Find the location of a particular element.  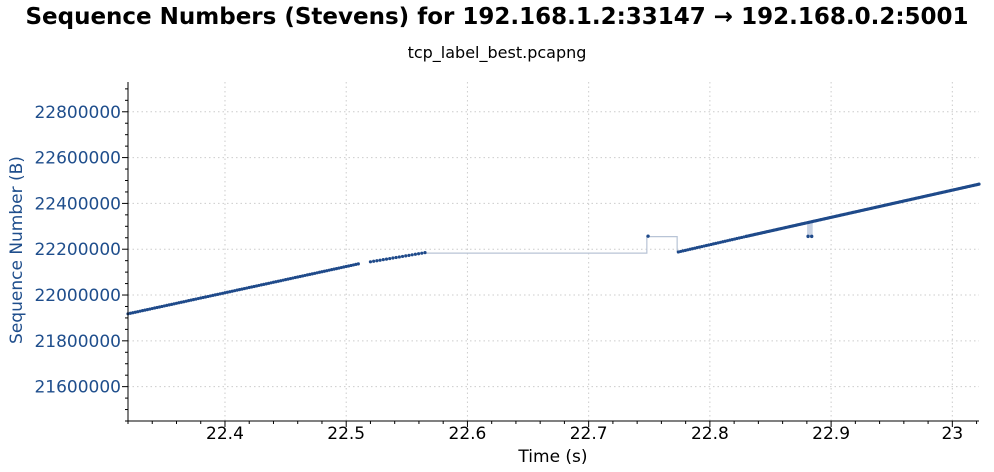

x-tick-label: 22.7 is located at coordinates (589, 434).